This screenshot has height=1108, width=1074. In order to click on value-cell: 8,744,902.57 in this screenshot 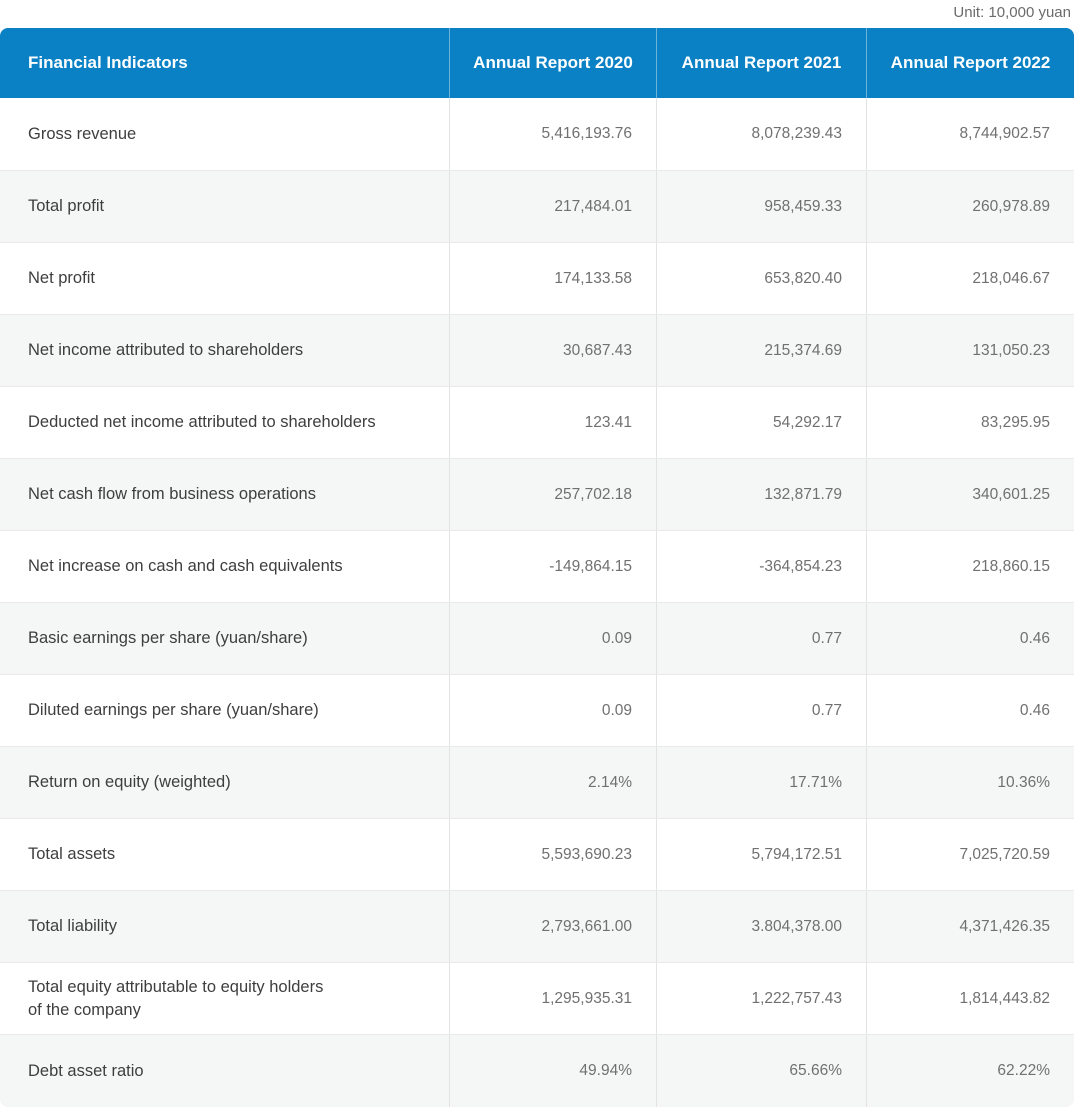, I will do `click(970, 134)`.